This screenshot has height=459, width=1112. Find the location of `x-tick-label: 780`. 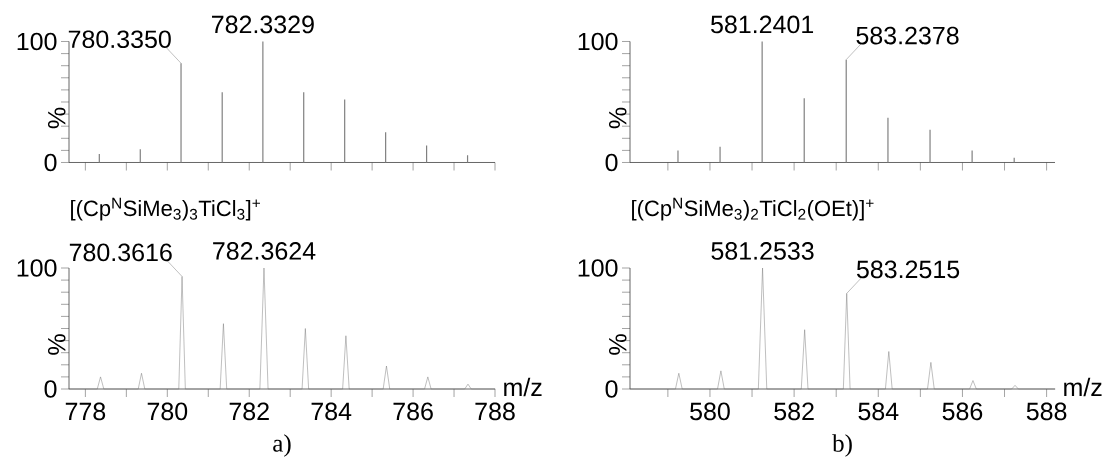

x-tick-label: 780 is located at coordinates (167, 411).